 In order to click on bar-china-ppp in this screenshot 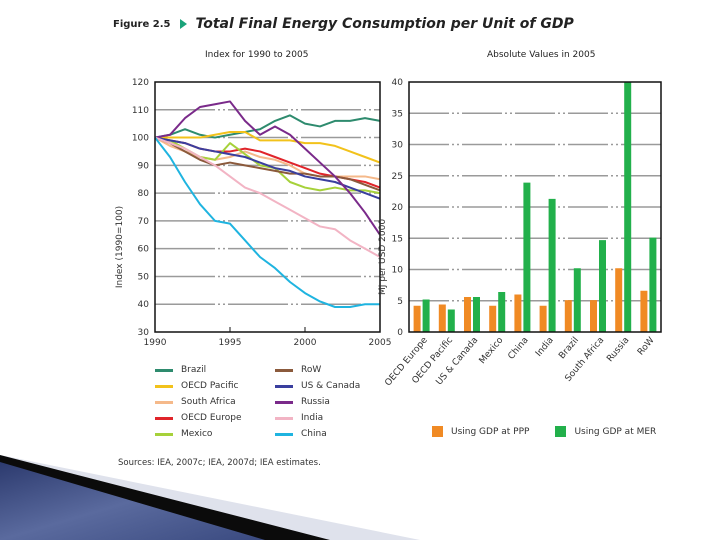, I will do `click(518, 313)`.